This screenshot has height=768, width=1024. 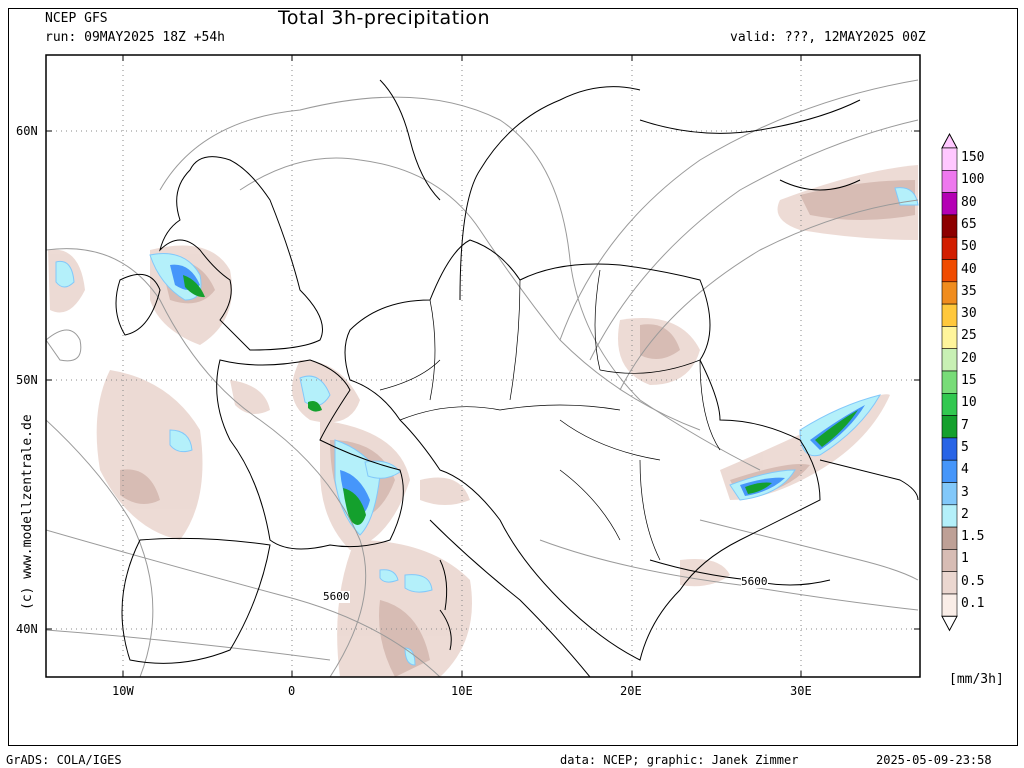 What do you see at coordinates (949, 140) in the screenshot?
I see `colorbar-top-arrow` at bounding box center [949, 140].